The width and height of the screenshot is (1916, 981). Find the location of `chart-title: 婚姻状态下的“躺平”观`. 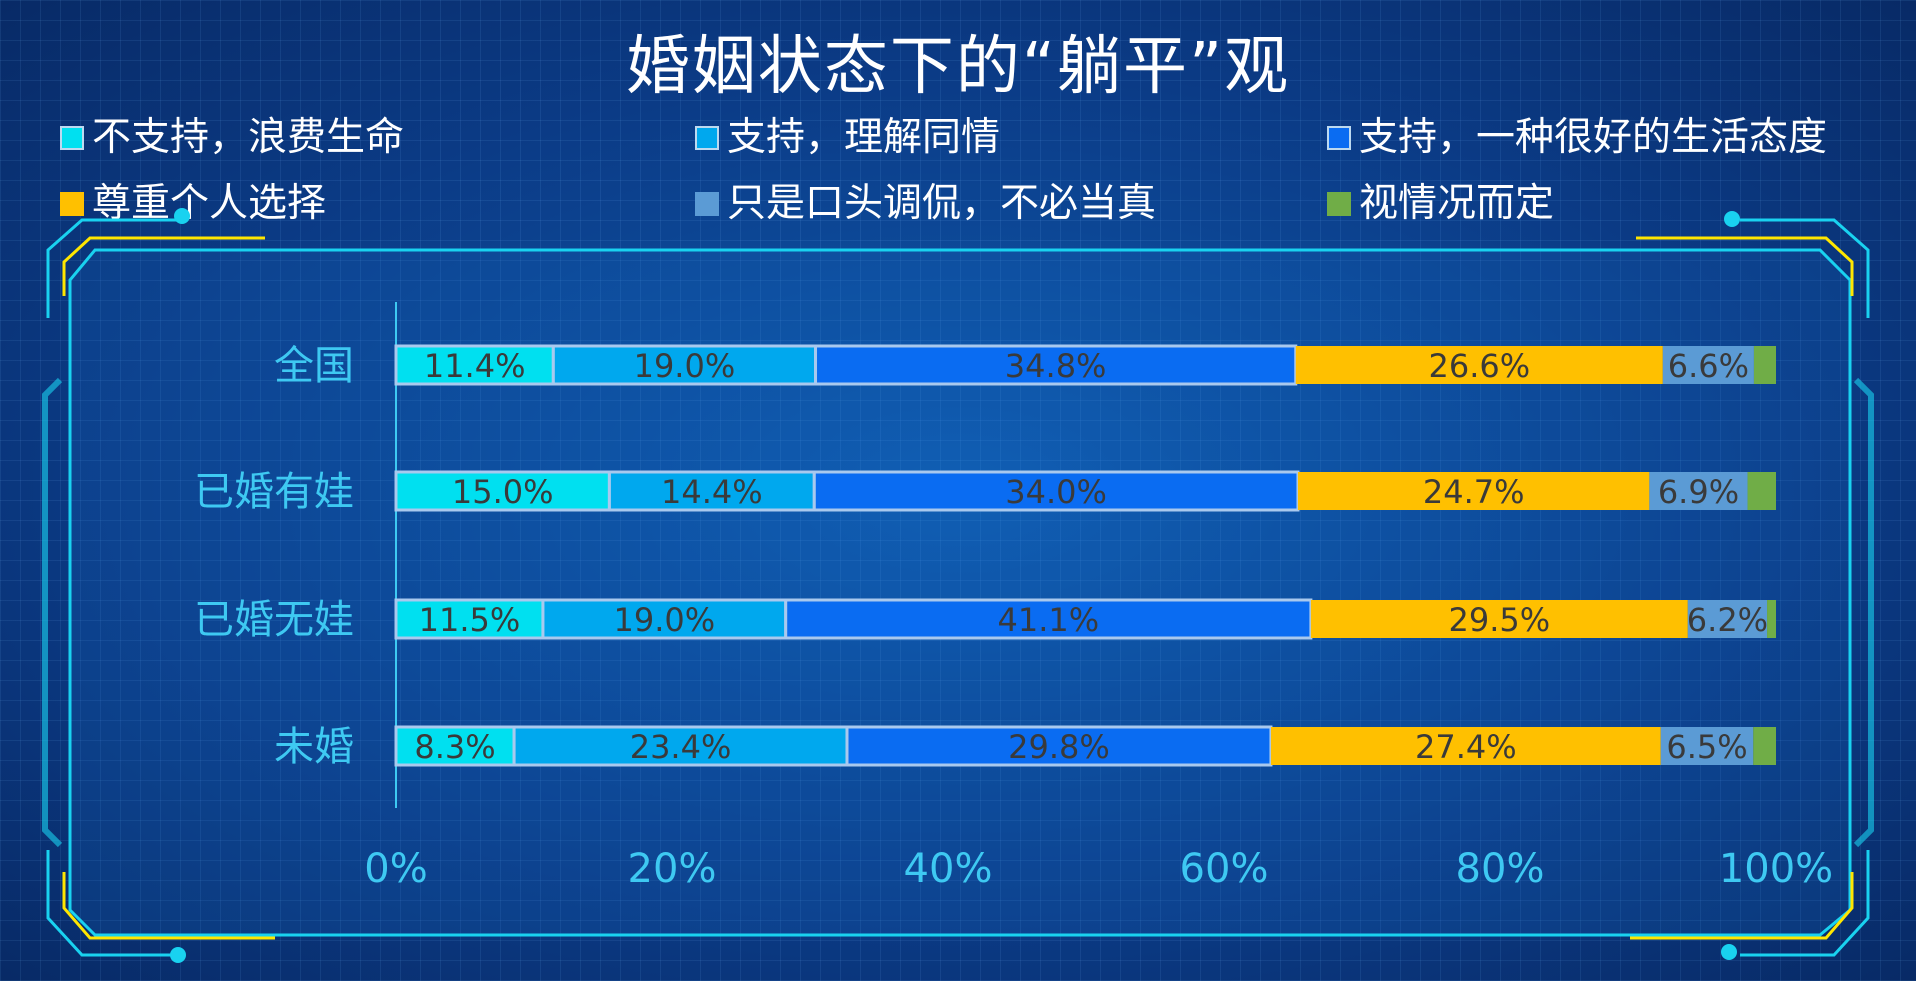

chart-title: 婚姻状态下的“躺平”观 is located at coordinates (958, 67).